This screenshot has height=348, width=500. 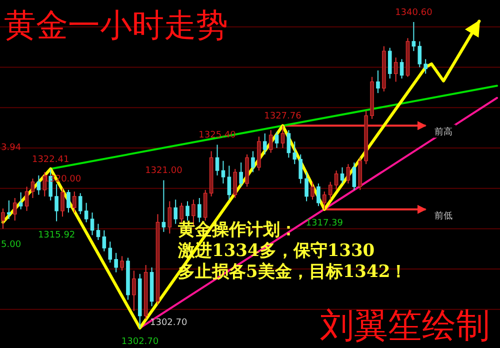 What do you see at coordinates (140, 342) in the screenshot?
I see `text: 1302.70` at bounding box center [140, 342].